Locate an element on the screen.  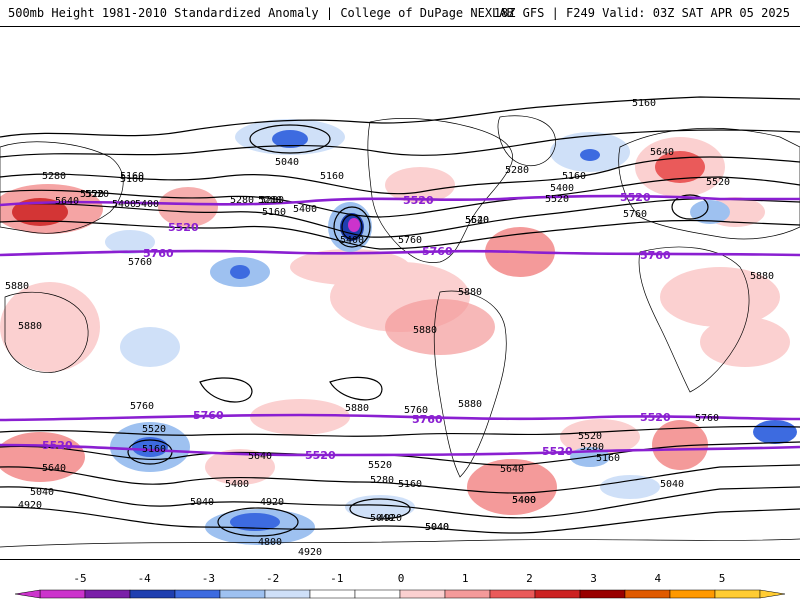
colorbar-tick-label: 5 is located at coordinates (722, 578).